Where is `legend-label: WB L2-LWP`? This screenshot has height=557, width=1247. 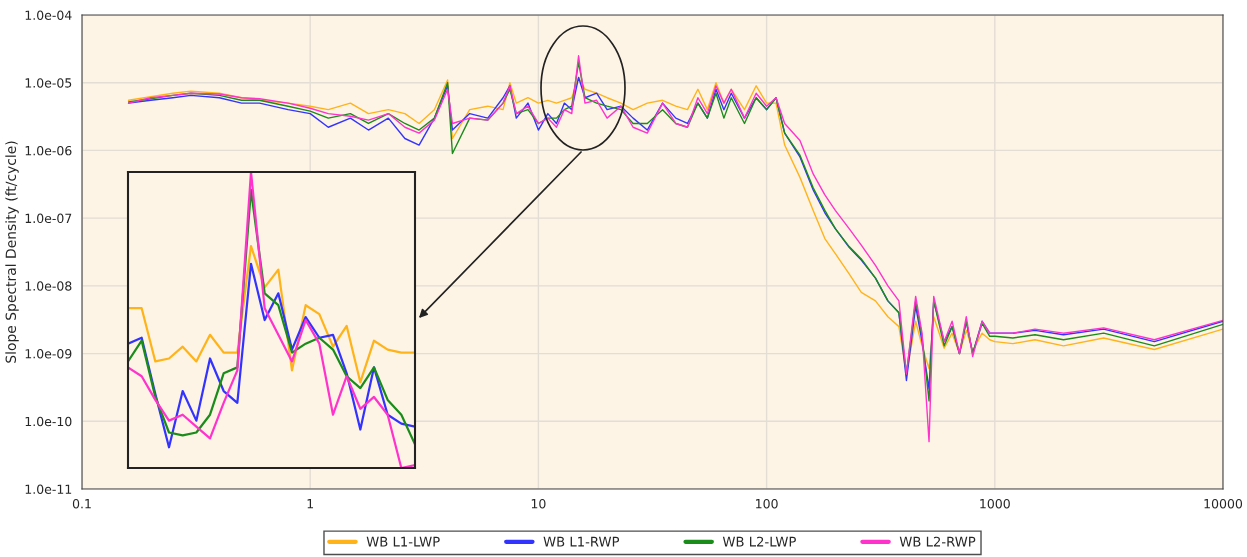 legend-label: WB L2-LWP is located at coordinates (759, 541).